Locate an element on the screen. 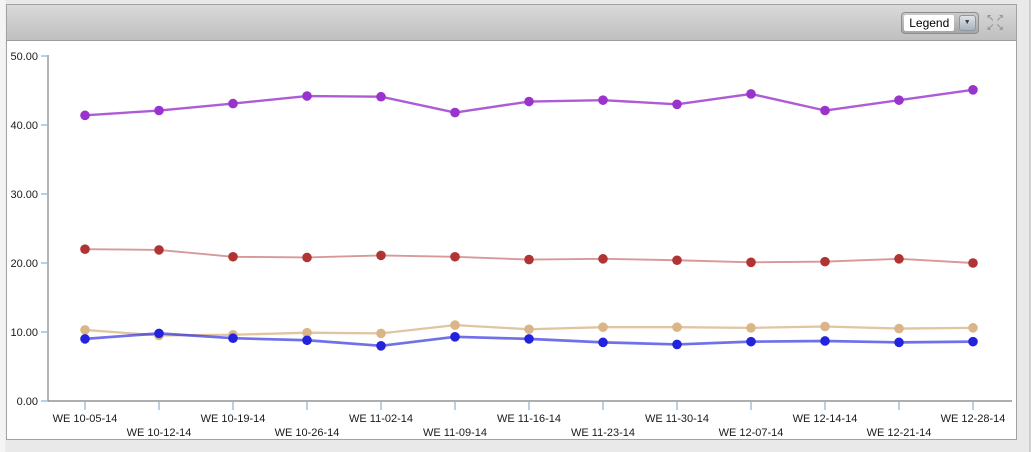  expand-icon-row-bottom: ↙↘ is located at coordinates (995, 27).